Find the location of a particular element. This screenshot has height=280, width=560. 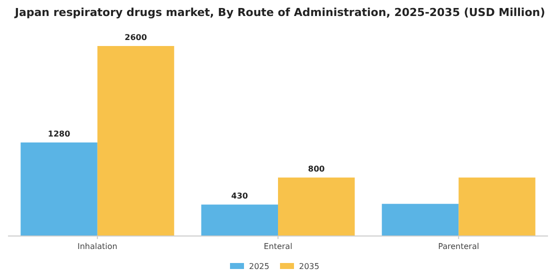

x-tick-label: Parenteral is located at coordinates (459, 246).